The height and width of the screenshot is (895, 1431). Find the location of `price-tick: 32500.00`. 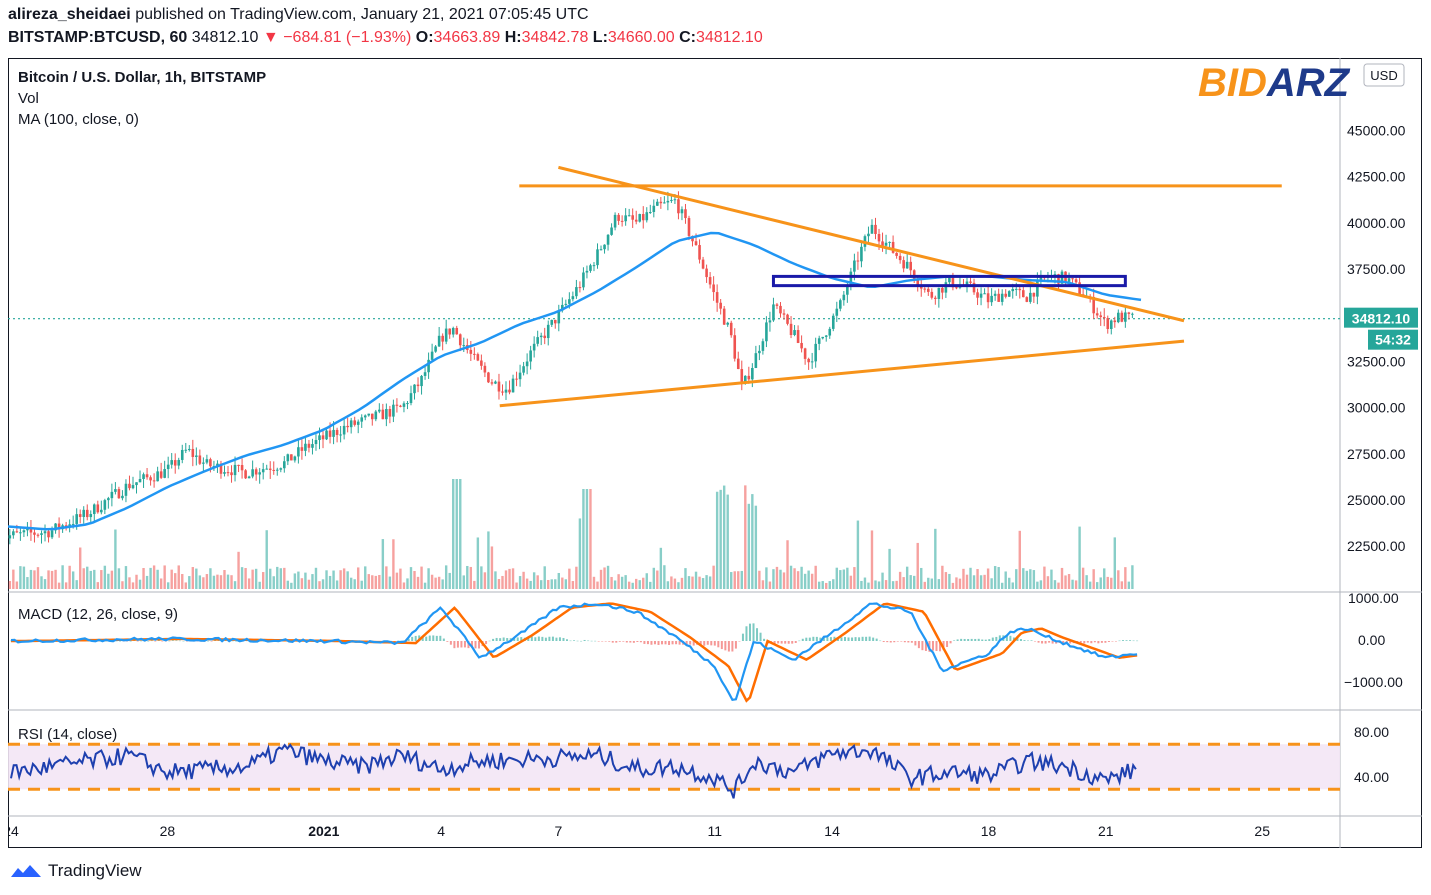

price-tick: 32500.00 is located at coordinates (1376, 361).